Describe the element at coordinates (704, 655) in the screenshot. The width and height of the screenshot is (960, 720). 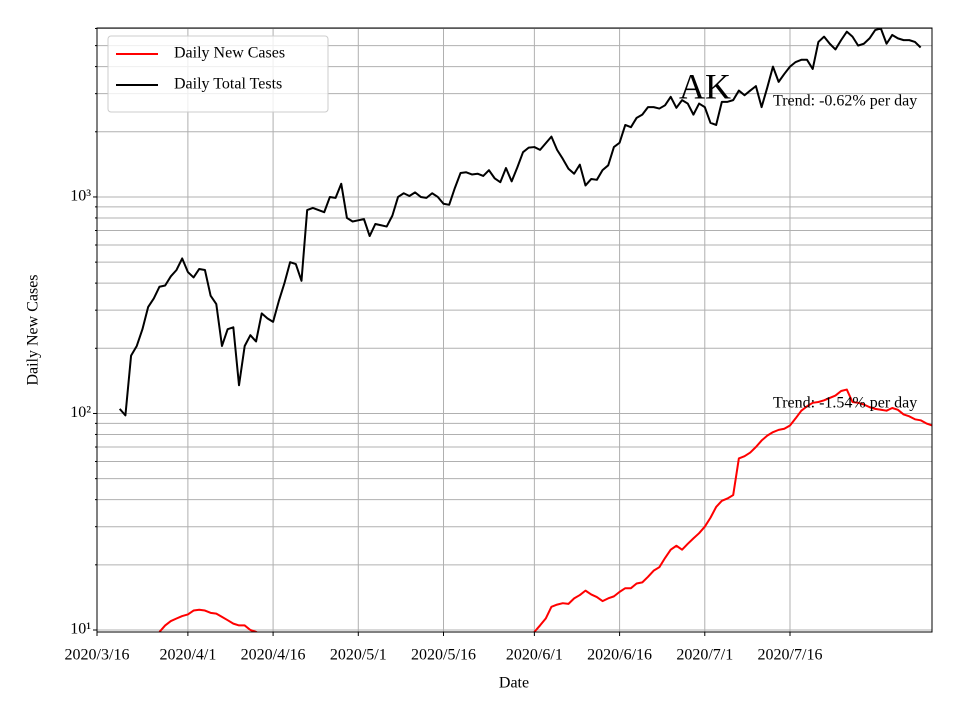
I see `x-tick-label: 2020/7/1` at that location.